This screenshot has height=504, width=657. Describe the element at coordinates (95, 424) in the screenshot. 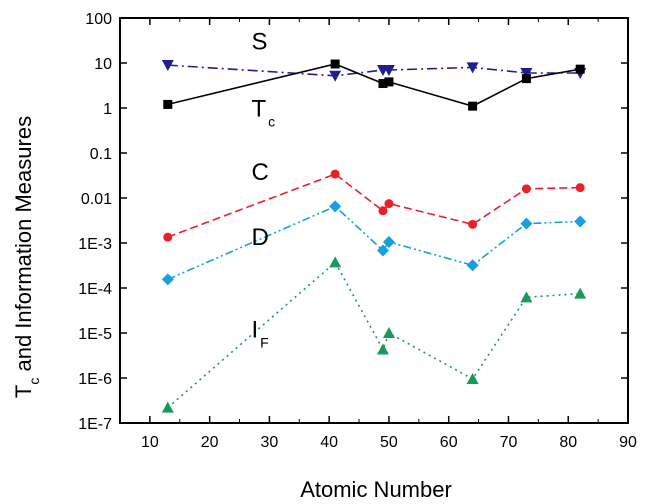

I see `y-tick-label: 1E-7` at that location.